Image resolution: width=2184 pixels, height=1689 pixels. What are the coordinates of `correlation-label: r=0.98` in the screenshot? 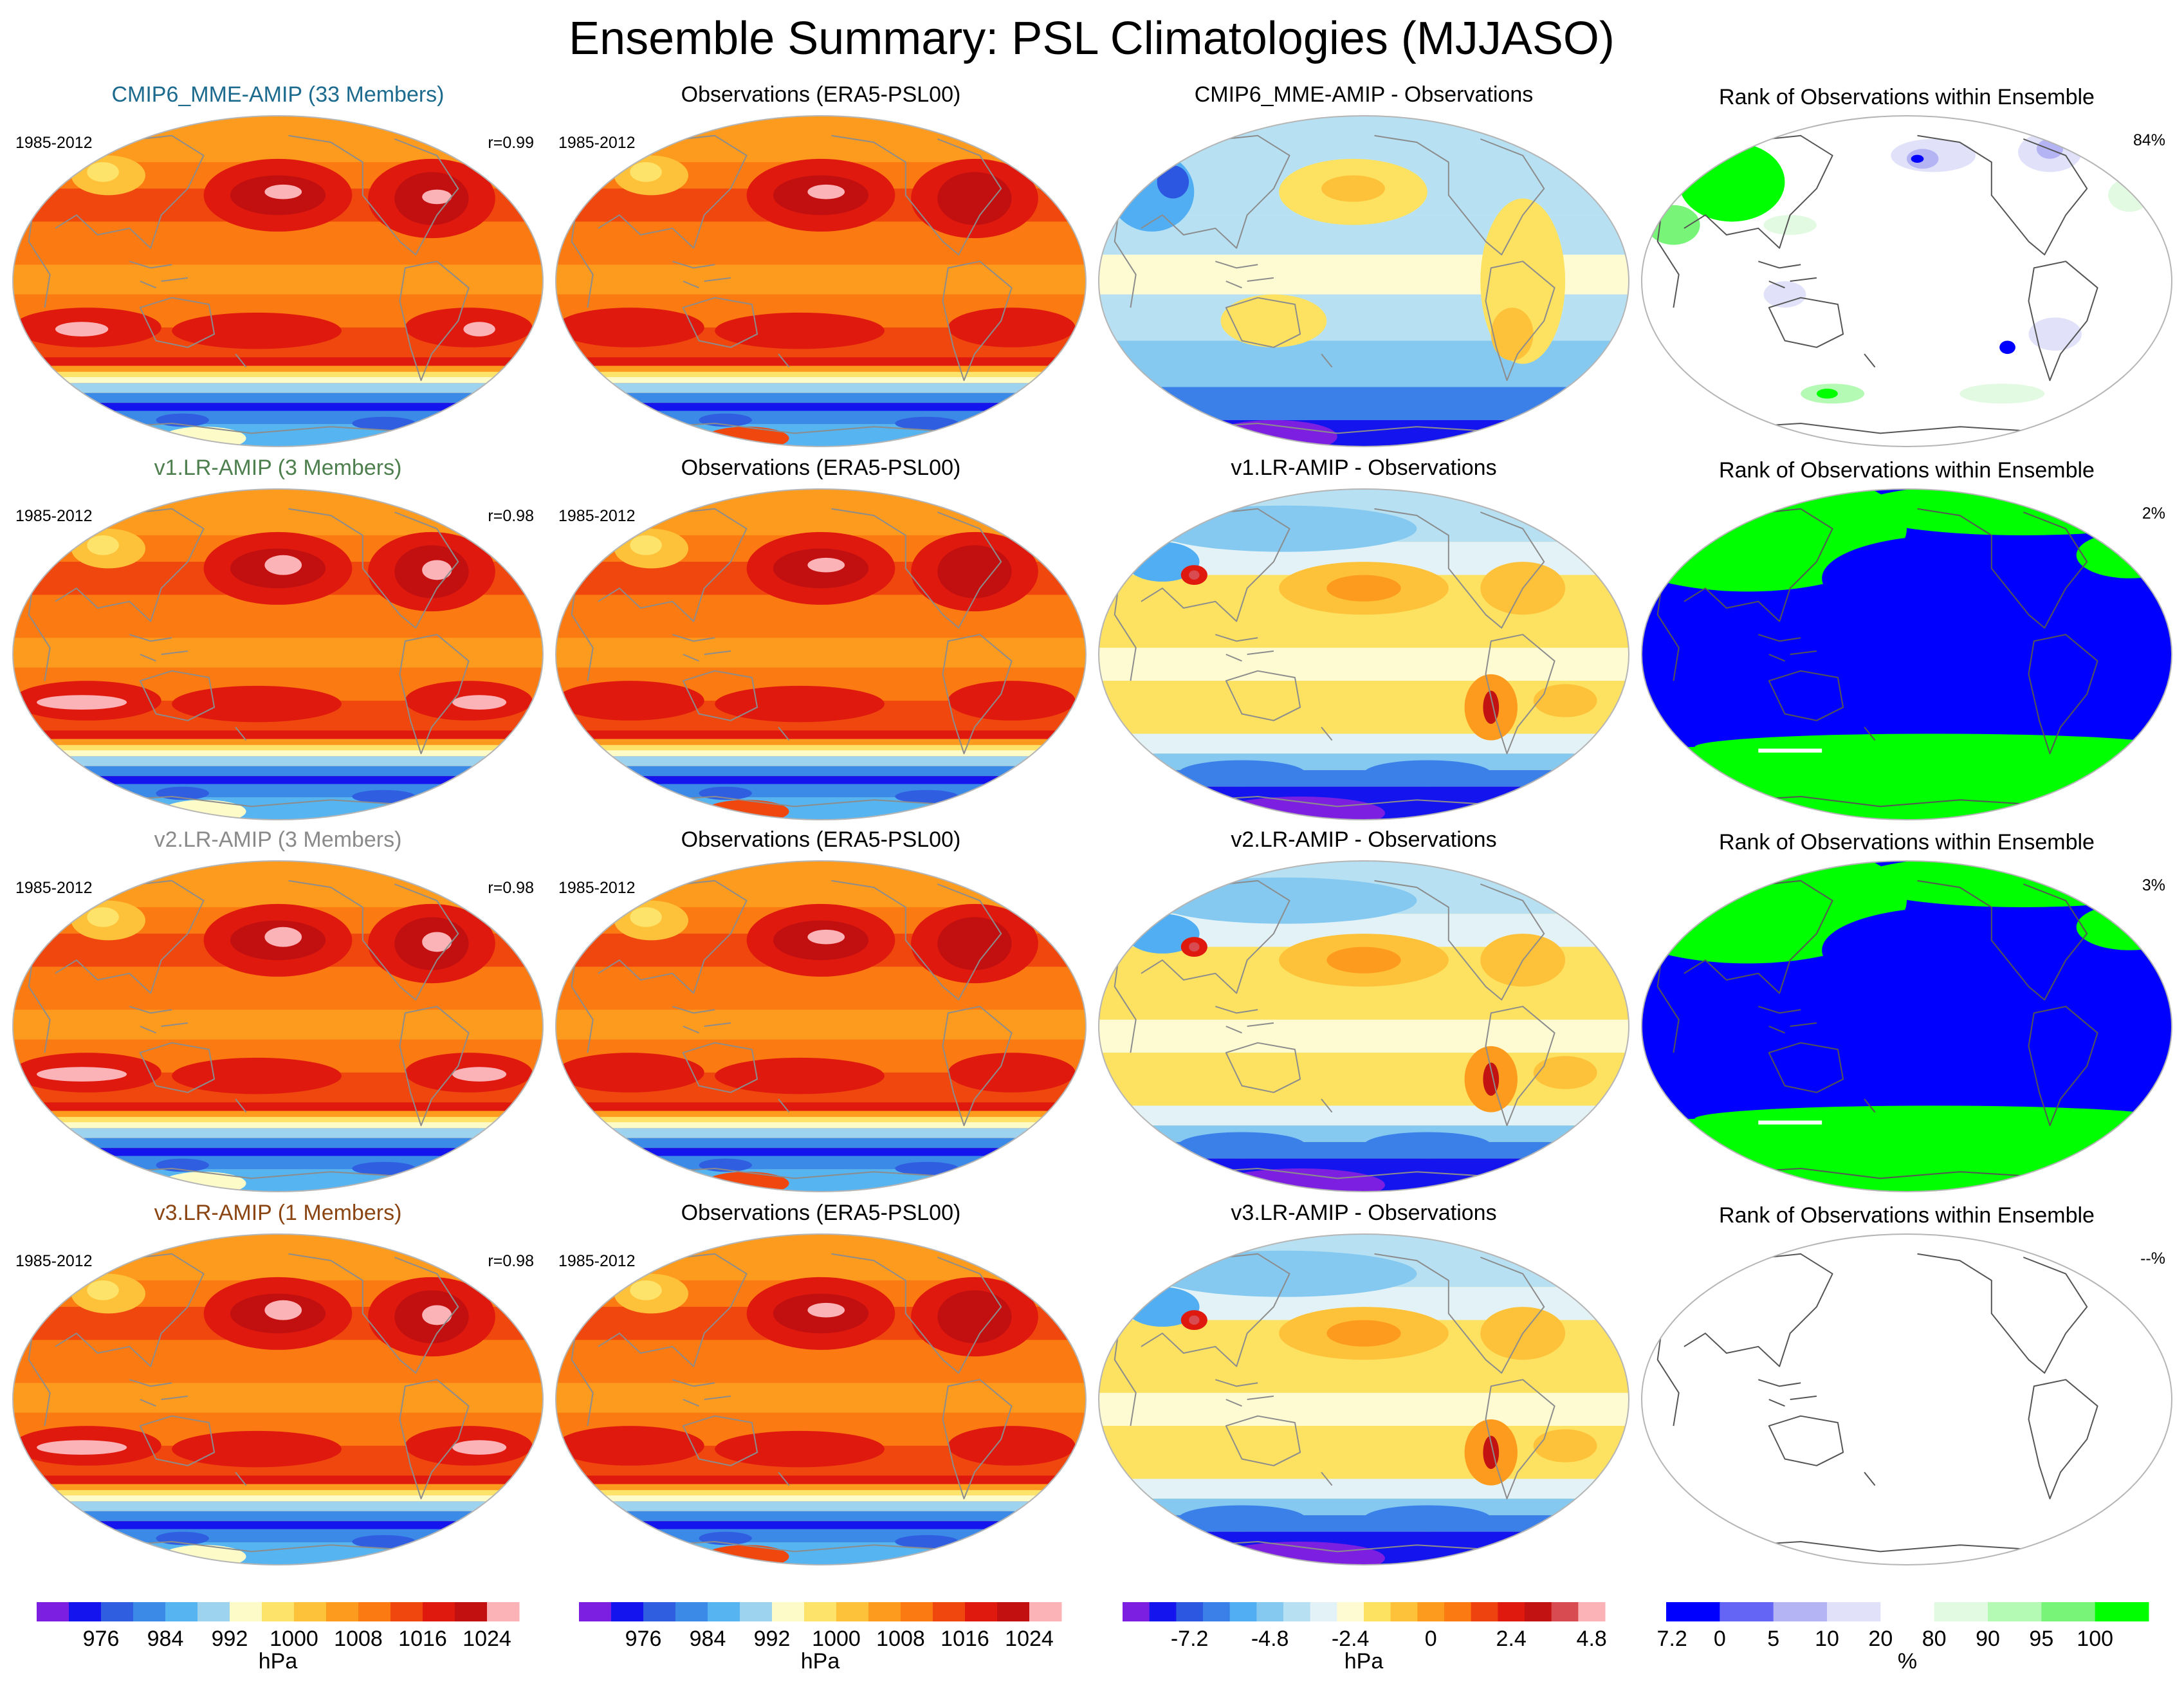 It's located at (511, 516).